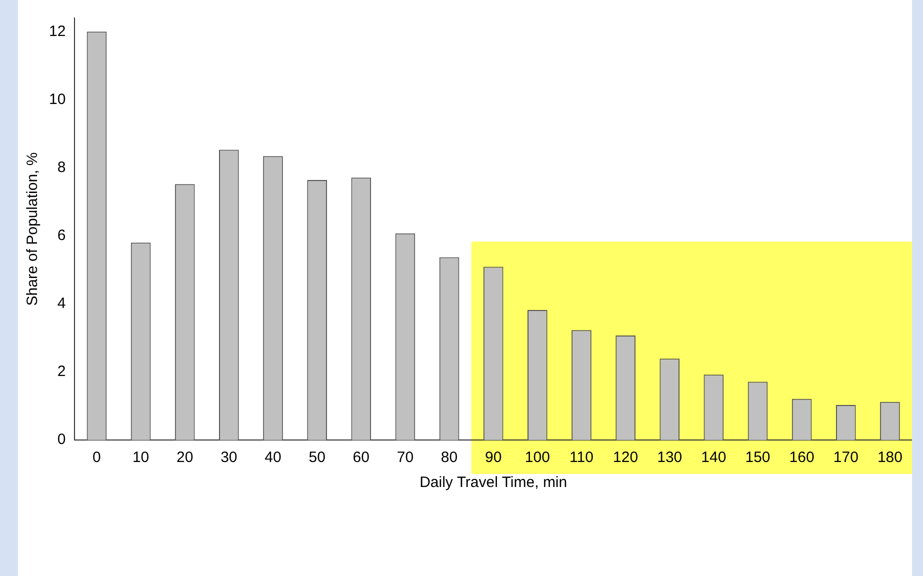 The image size is (923, 576). I want to click on y-tick-label: 2, so click(61, 371).